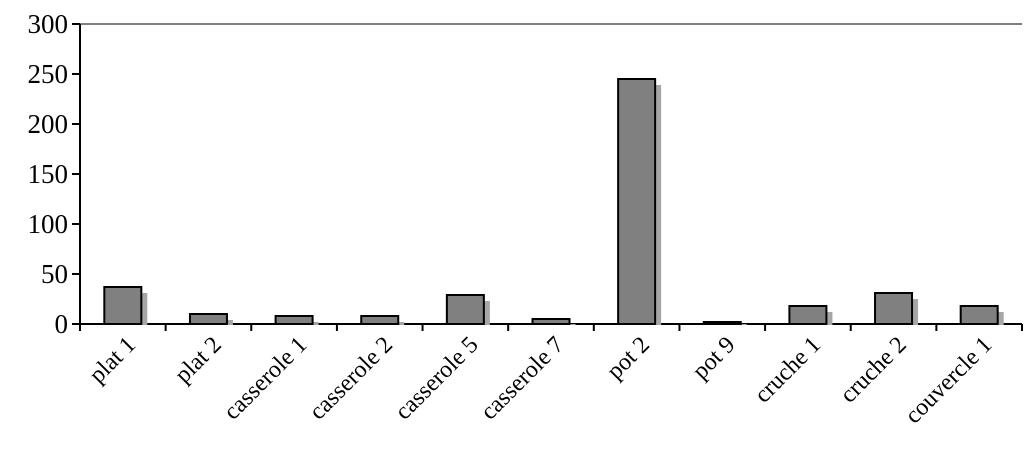 The width and height of the screenshot is (1028, 471). I want to click on x-tick-label: casserole 5, so click(436, 378).